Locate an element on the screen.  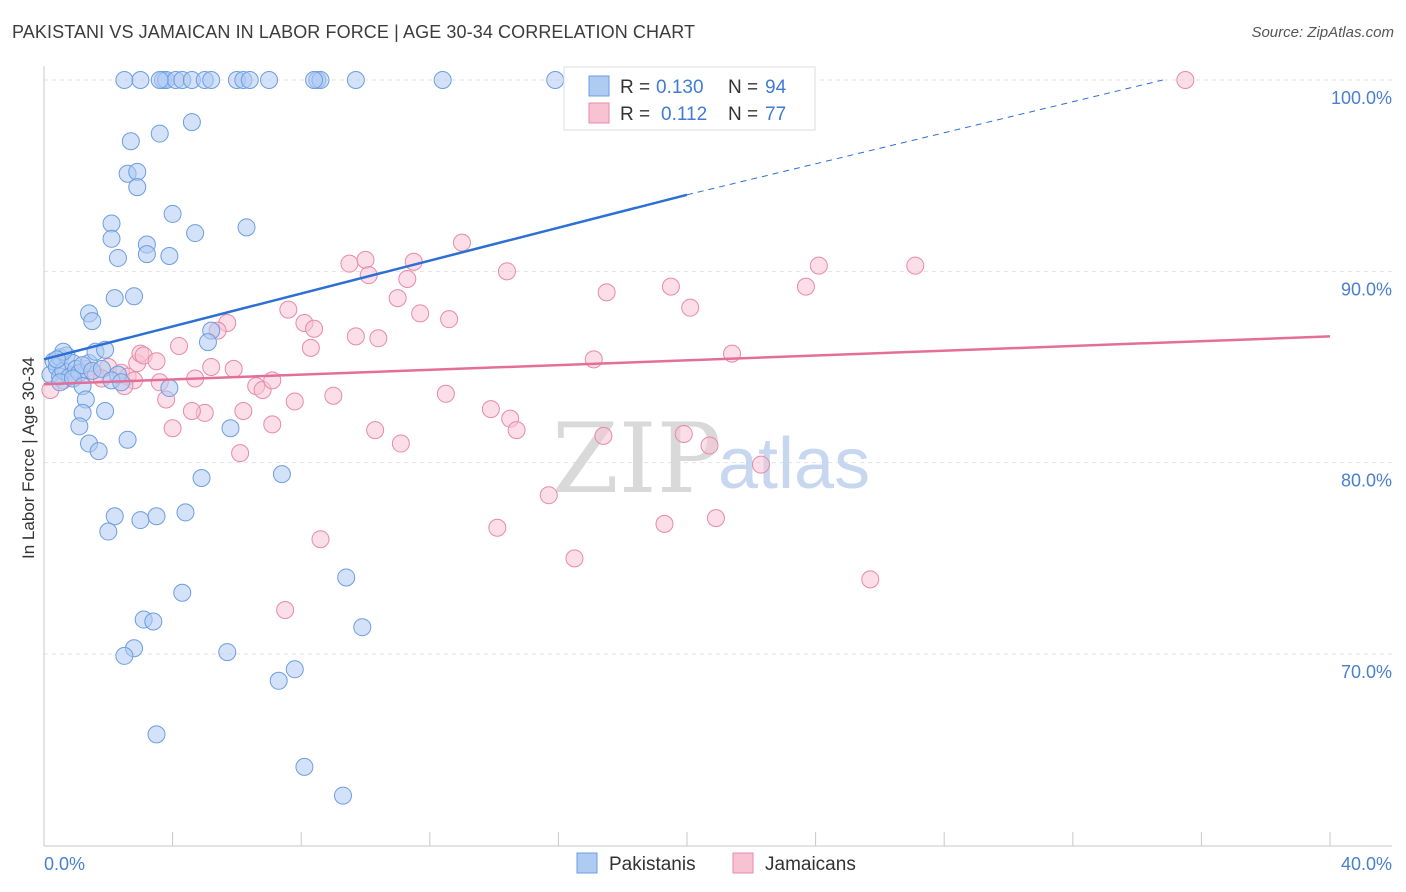
legend-r-label-1: R = is located at coordinates (635, 87).